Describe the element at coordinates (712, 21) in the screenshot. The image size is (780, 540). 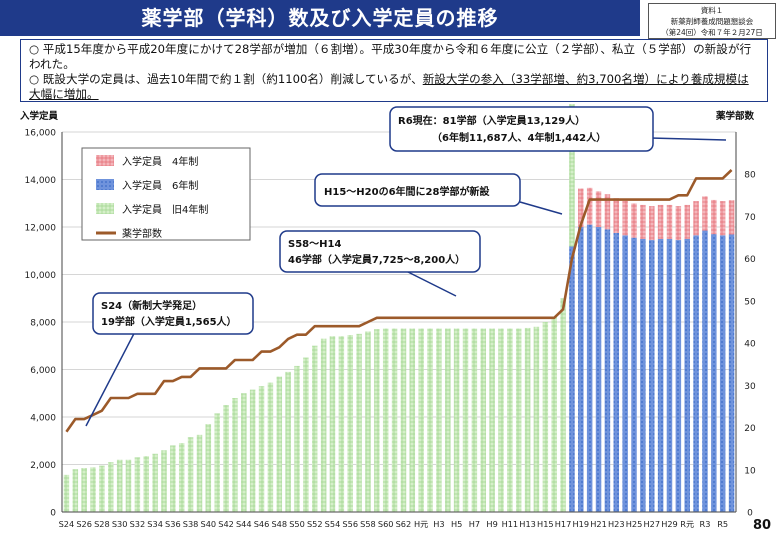
I see `reference-box: 資料１ 新薬剤師養成問題懇談会 （第24回）令和７年２月27日` at that location.